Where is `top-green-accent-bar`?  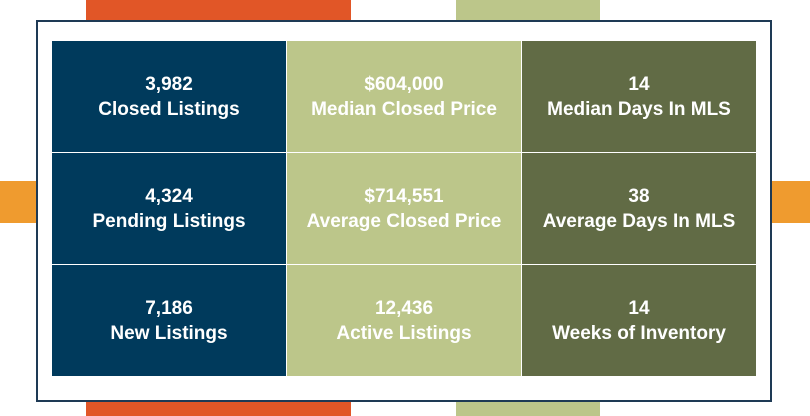
top-green-accent-bar is located at coordinates (528, 10).